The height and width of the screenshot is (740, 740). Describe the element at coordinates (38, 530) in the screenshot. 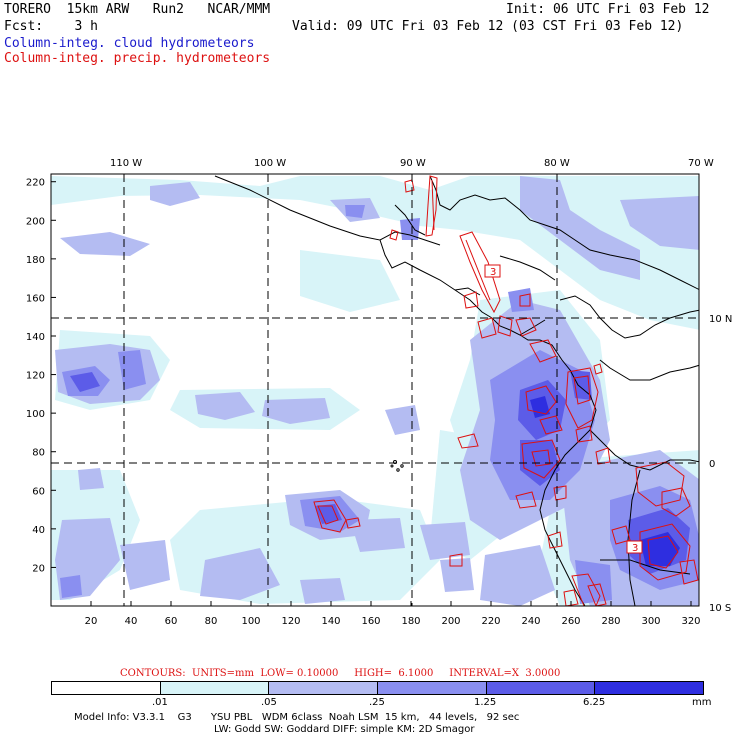

I see `y-tick-label: 40` at that location.